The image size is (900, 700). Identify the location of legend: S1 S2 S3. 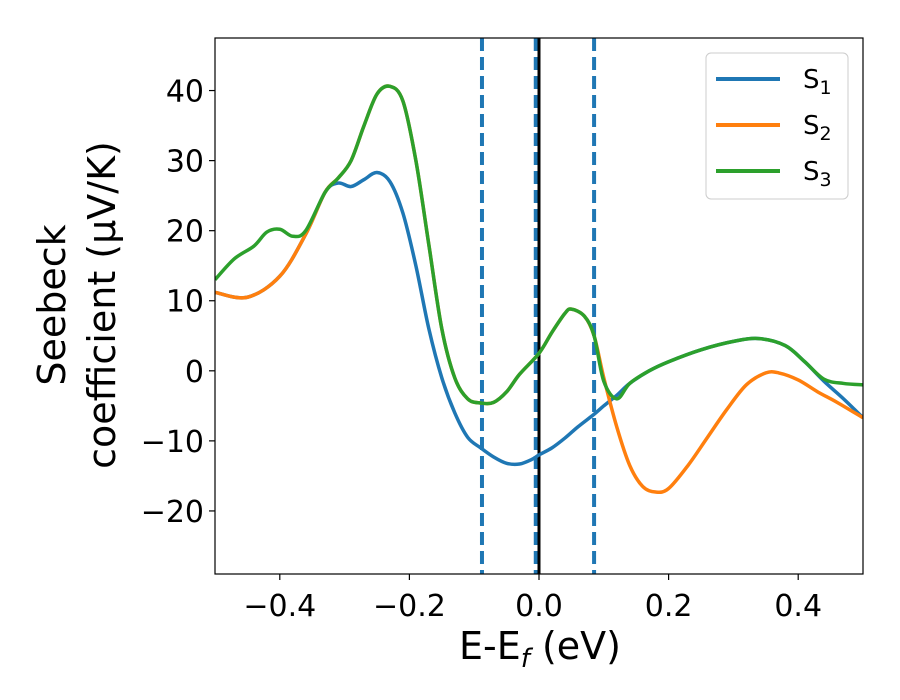
(777, 126).